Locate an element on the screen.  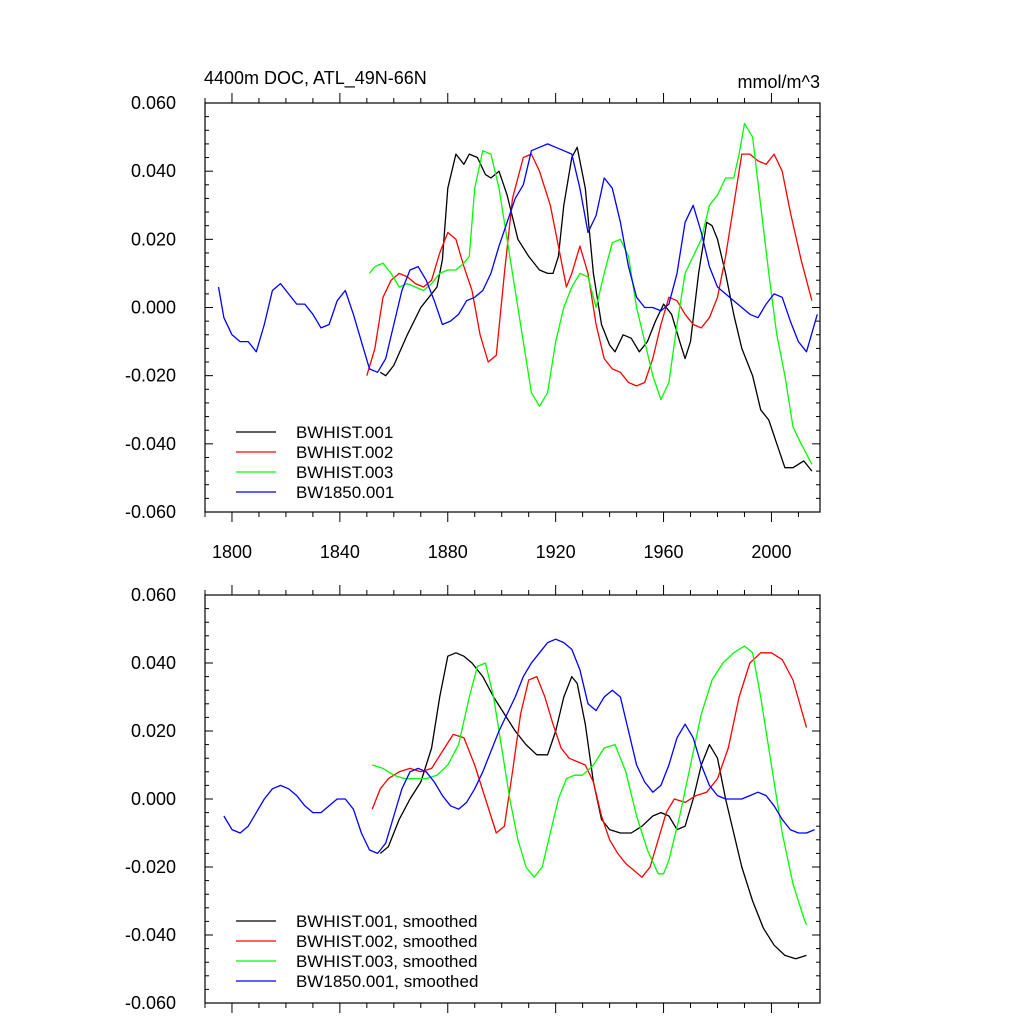
legend-label: BWHIST.001 is located at coordinates (344, 432).